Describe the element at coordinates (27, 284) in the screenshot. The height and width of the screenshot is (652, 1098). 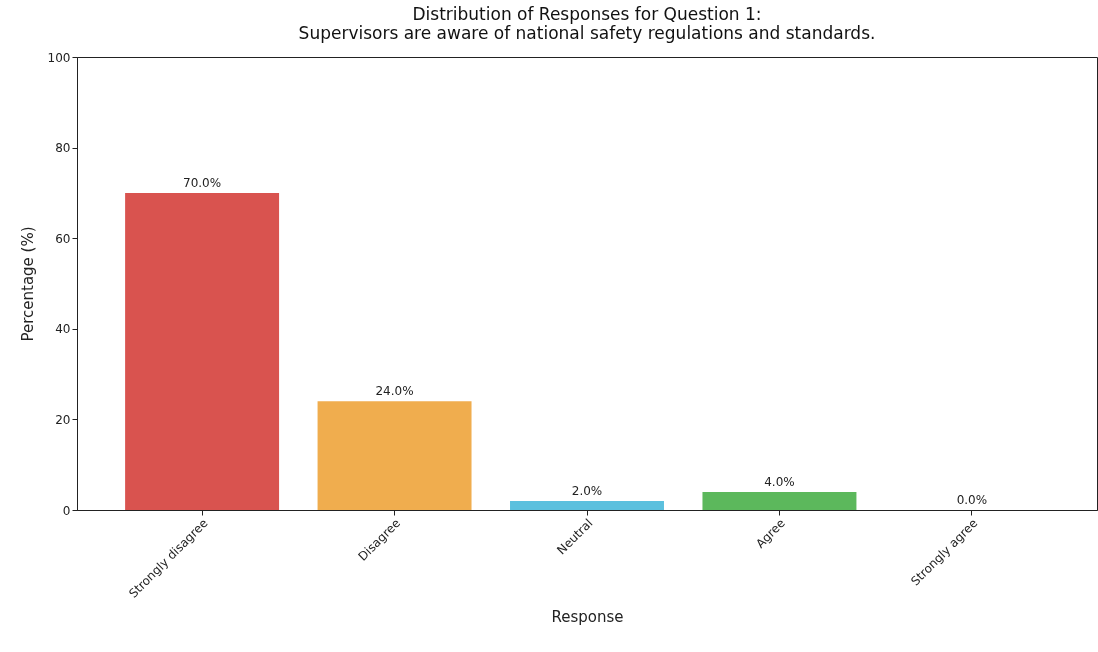
I see `y-axis-title: Percentage (%)` at that location.